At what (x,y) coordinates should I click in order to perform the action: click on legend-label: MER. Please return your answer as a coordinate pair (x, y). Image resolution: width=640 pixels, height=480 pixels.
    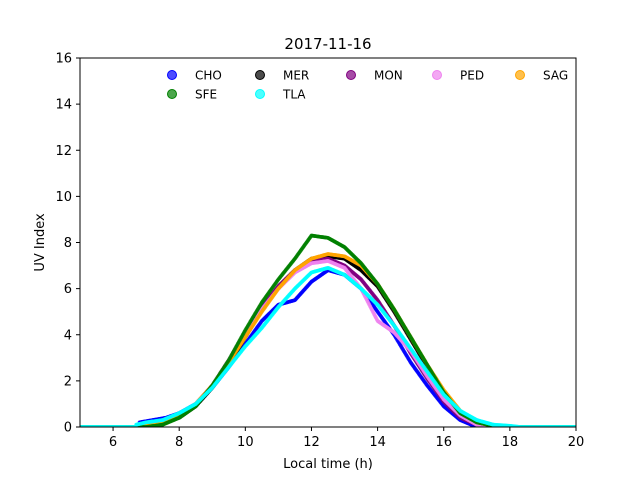
    Looking at the image, I should click on (296, 76).